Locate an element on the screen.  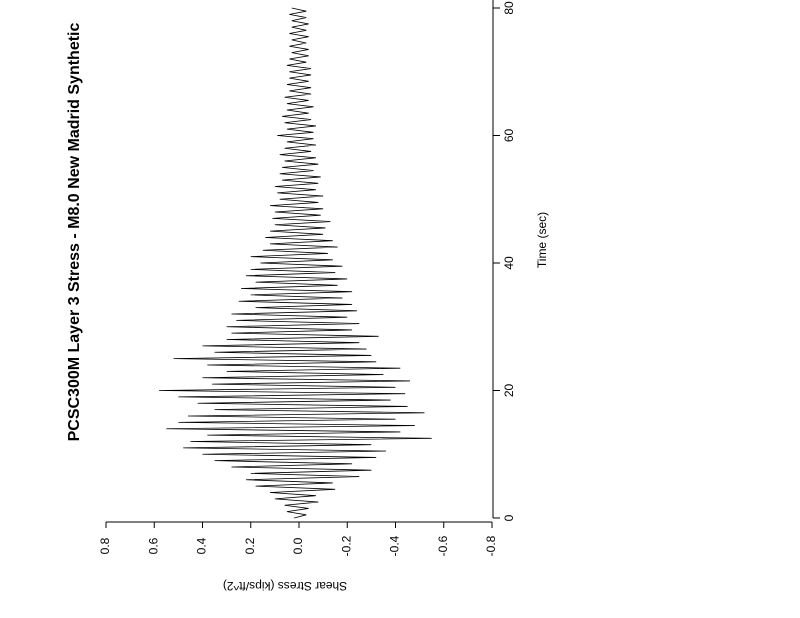
x-tick-label: 60 is located at coordinates (509, 136).